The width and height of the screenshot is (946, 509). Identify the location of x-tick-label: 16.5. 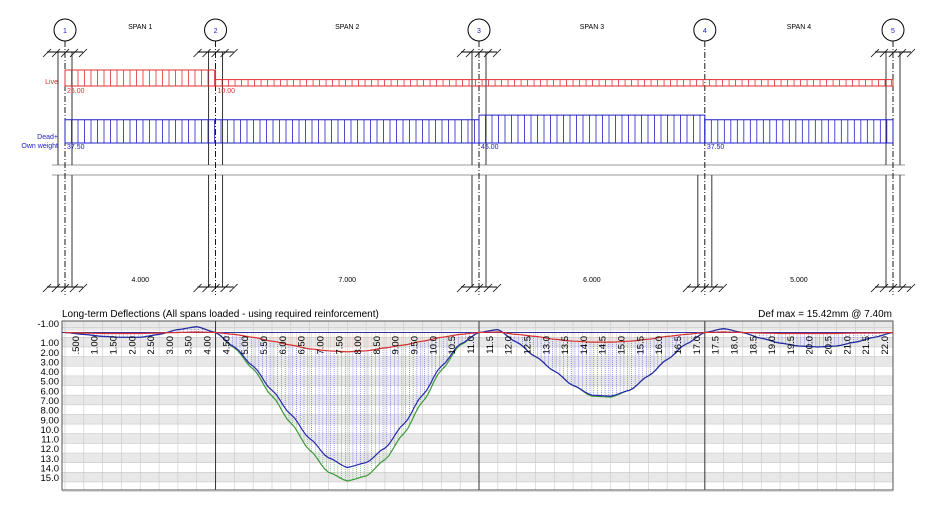
(678, 345).